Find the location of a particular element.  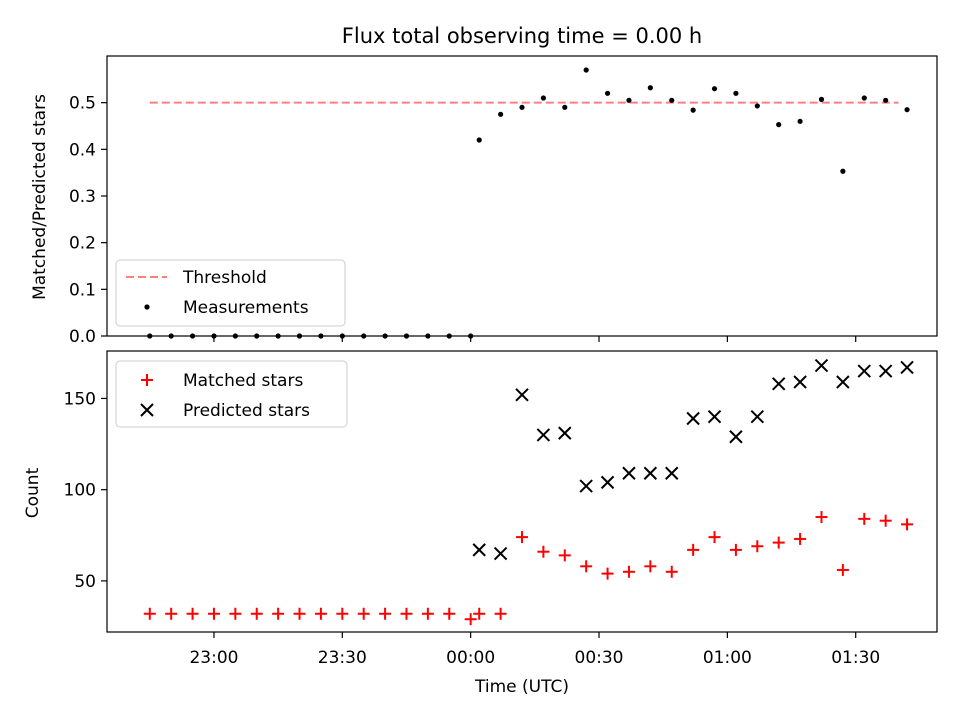

top-y-ticks: 0.0 0.1 0.2 0.3 0.4 0.5 is located at coordinates (88, 220).